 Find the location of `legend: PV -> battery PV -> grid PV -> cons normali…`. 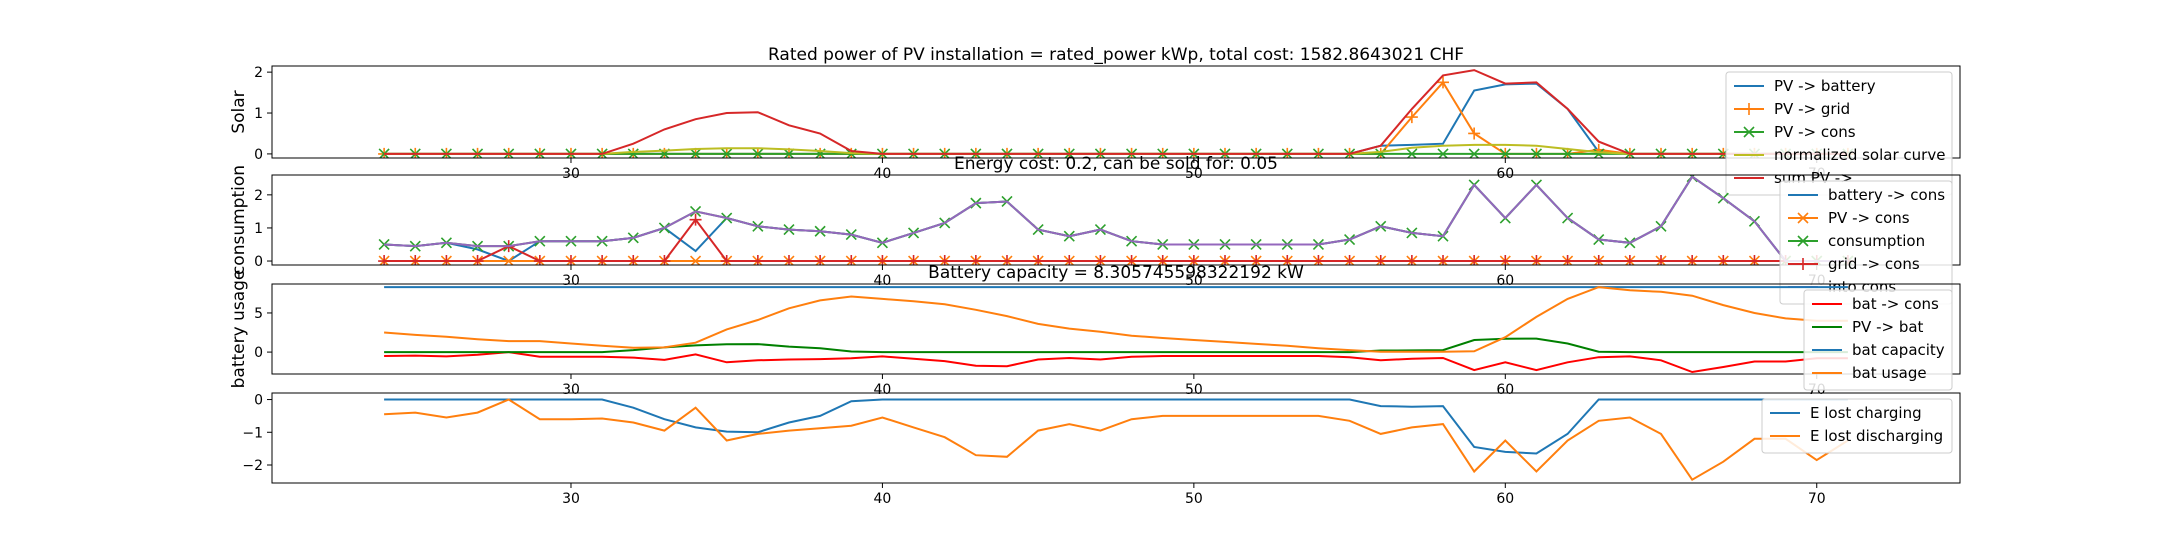

legend: PV -> battery PV -> grid PV -> cons normali… is located at coordinates (1839, 133).